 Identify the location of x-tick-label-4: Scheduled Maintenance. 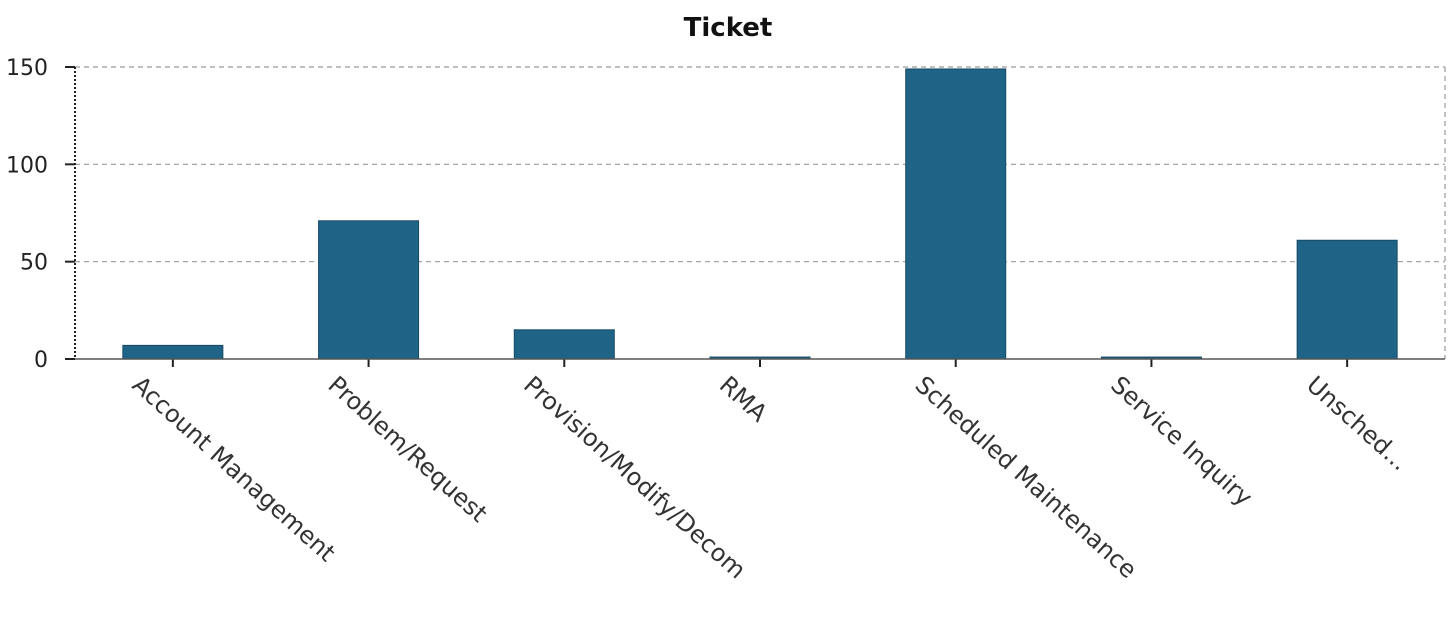
(1026, 477).